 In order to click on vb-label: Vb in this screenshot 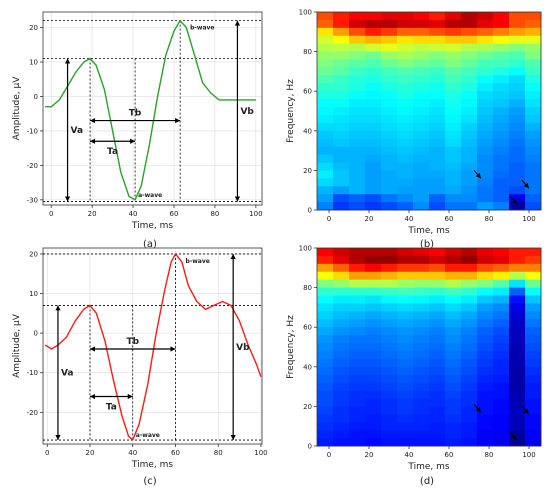, I will do `click(247, 112)`.